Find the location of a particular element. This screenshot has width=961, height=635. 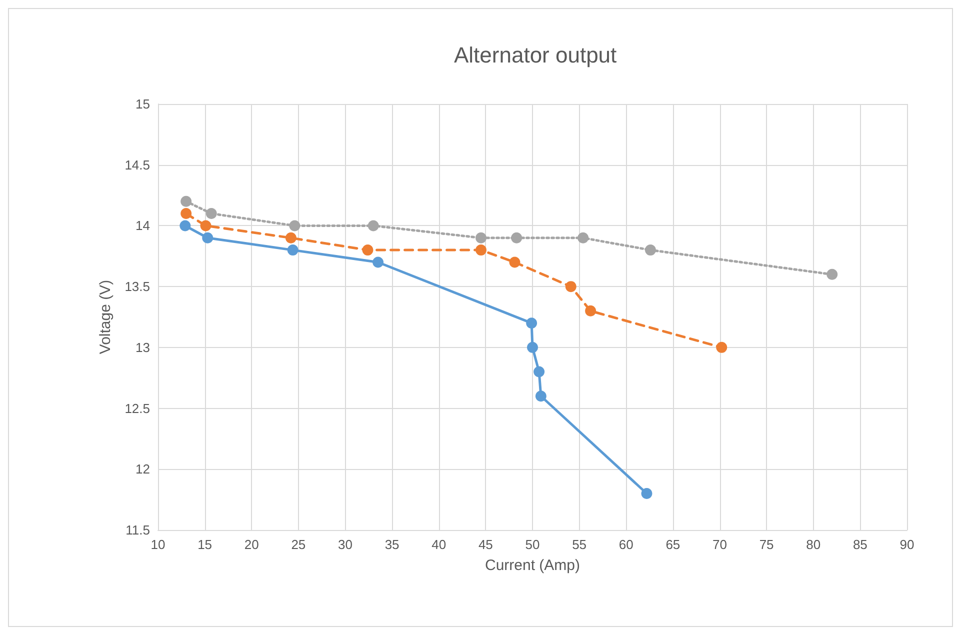

x-tick-label: 50 is located at coordinates (532, 544).